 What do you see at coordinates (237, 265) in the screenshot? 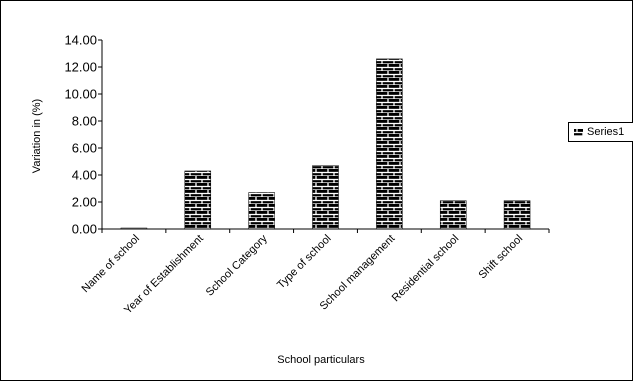
I see `x-tick-label: School Category` at bounding box center [237, 265].